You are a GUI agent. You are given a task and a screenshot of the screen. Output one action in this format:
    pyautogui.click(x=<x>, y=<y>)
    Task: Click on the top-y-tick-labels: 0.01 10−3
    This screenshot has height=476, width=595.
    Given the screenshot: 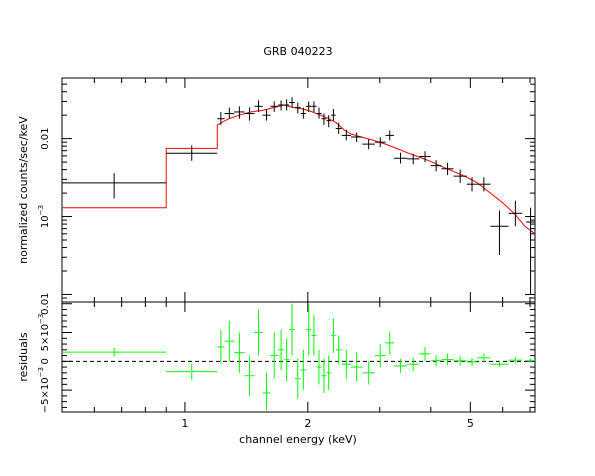 What is the action you would take?
    pyautogui.click(x=44, y=177)
    